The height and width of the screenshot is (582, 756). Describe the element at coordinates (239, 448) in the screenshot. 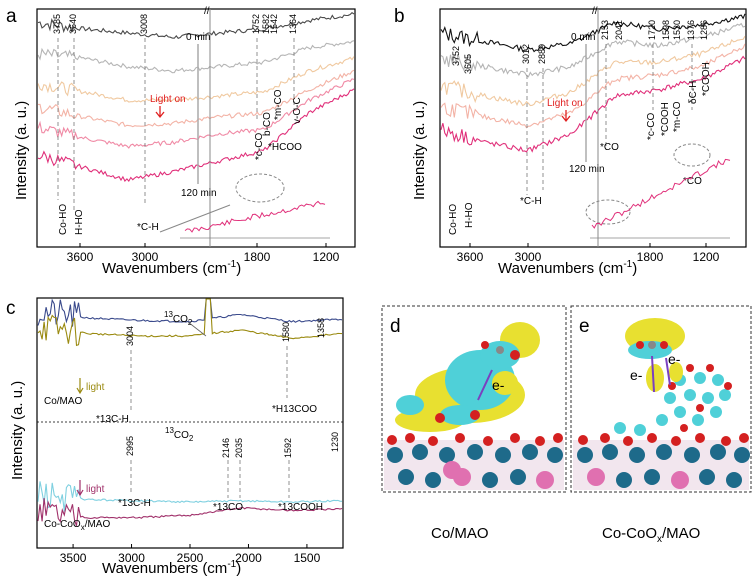

I see `peak-c-2035: 2035` at that location.